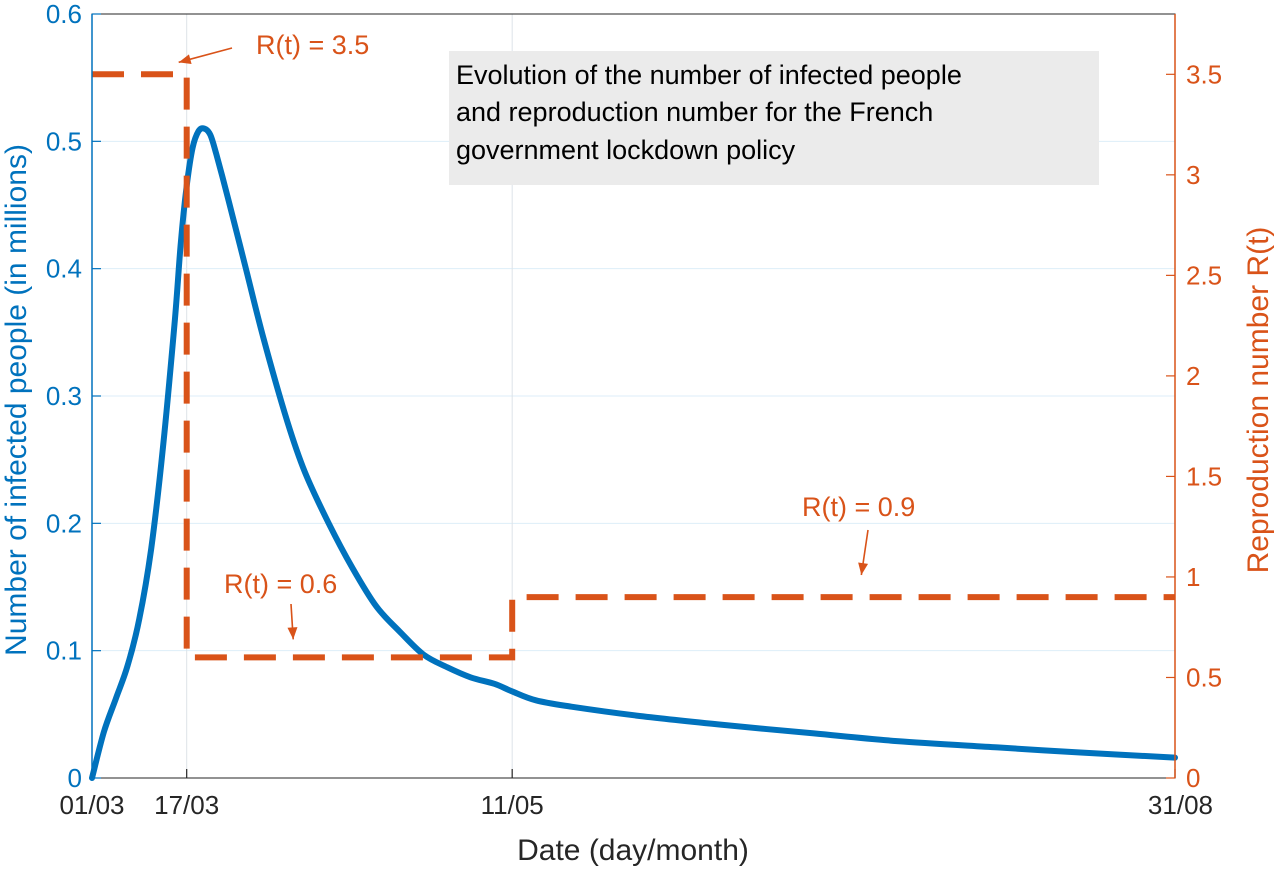 Image resolution: width=1280 pixels, height=871 pixels. What do you see at coordinates (1193, 376) in the screenshot?
I see `right-tick-label: 2` at bounding box center [1193, 376].